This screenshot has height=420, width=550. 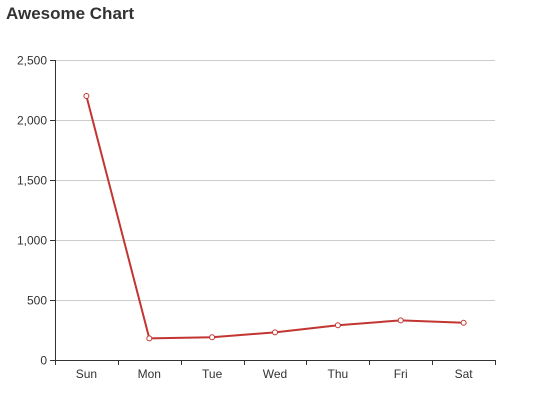 I want to click on x-tick-label: Wed, so click(x=275, y=374).